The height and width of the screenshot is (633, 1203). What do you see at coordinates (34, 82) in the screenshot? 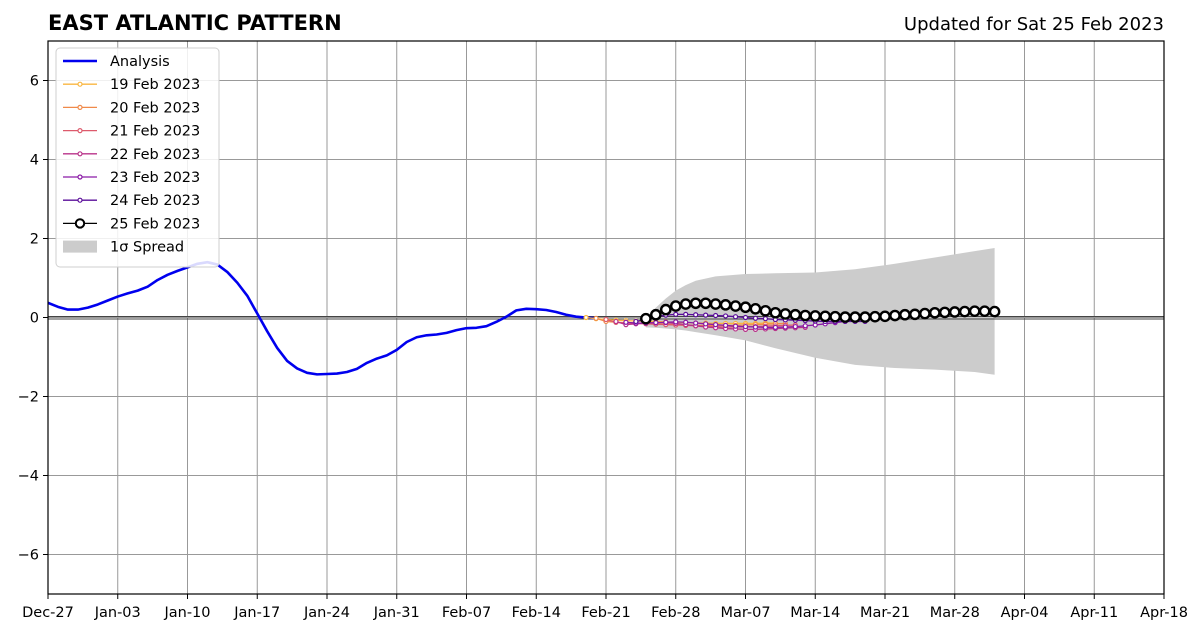
I see `y-tick-label: 6` at bounding box center [34, 82].